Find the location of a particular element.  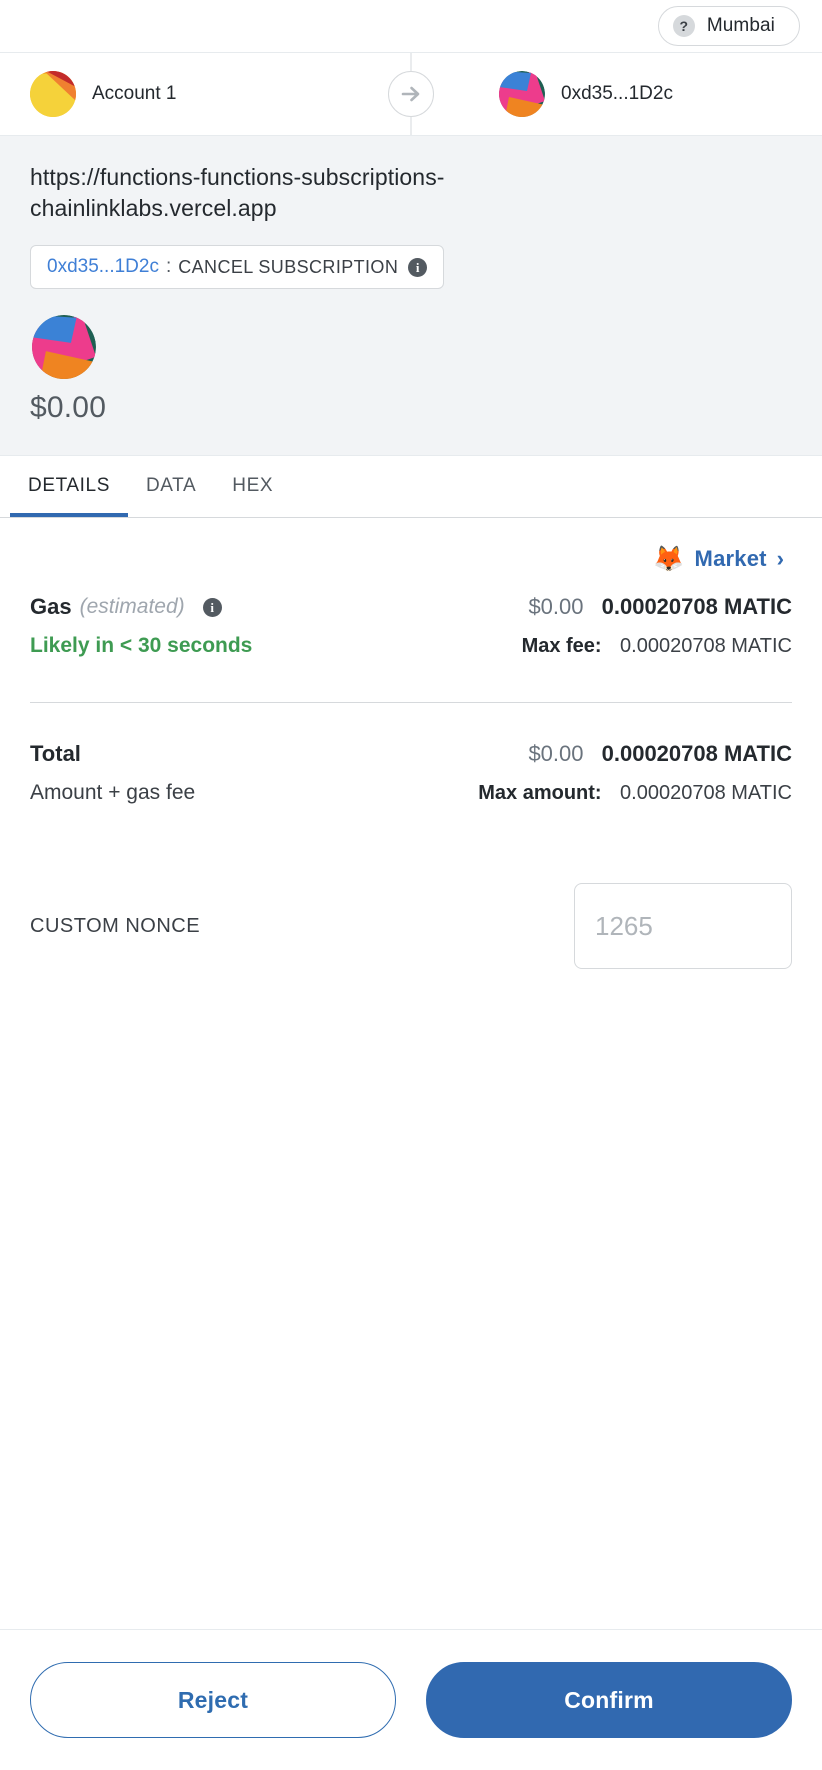

total-row-primary: Total $0.00 0.00020708 MATIC is located at coordinates (411, 754).